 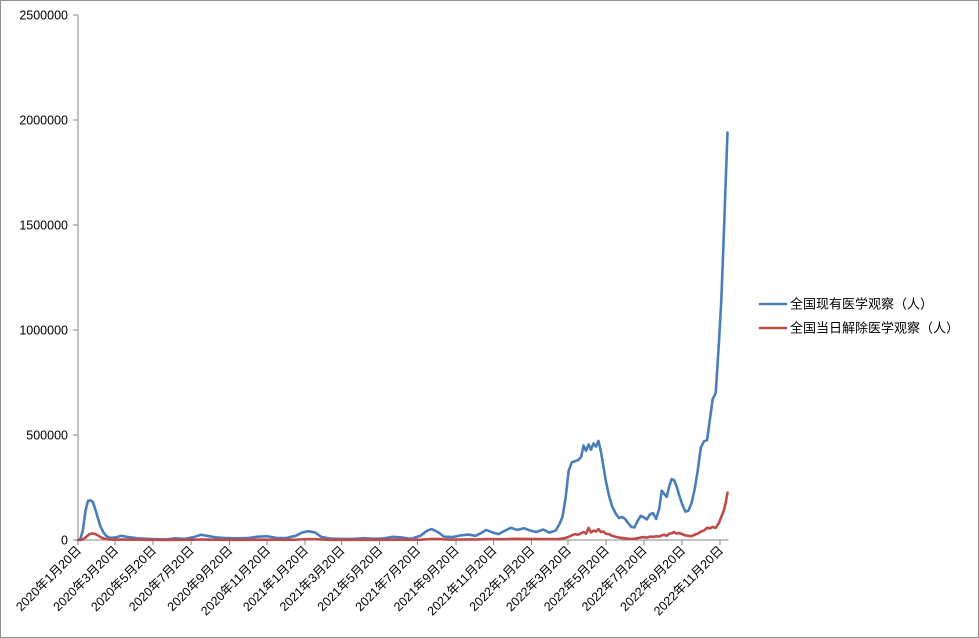 I want to click on y-tick-label: 2500000, so click(x=43, y=16).